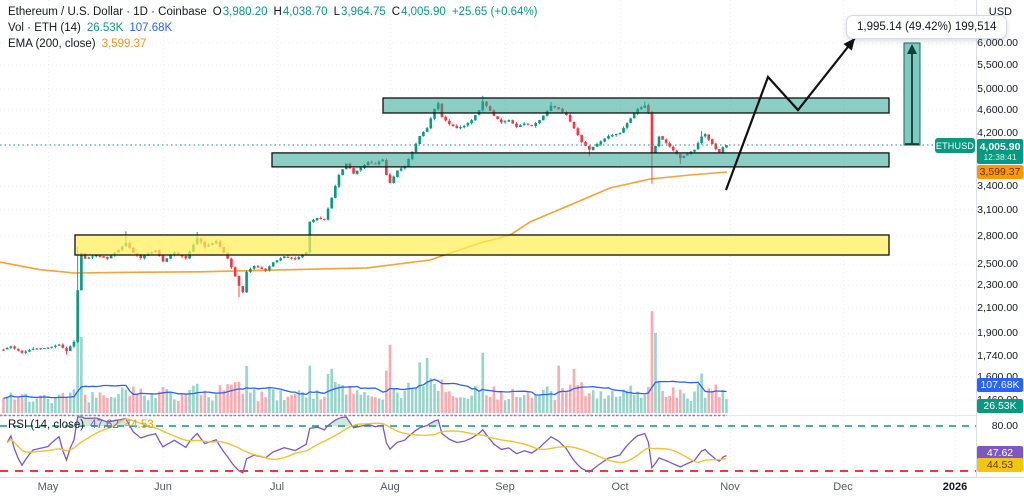 Image resolution: width=1024 pixels, height=497 pixels. What do you see at coordinates (1000, 453) in the screenshot?
I see `rsi-badge: 47.62` at bounding box center [1000, 453].